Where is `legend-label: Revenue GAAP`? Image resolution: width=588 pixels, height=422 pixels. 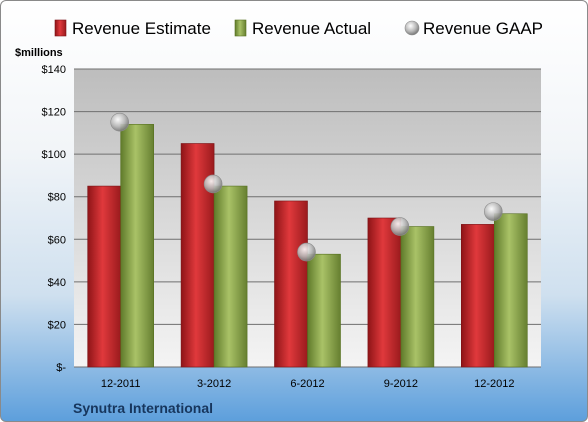
legend-label: Revenue GAAP is located at coordinates (483, 28).